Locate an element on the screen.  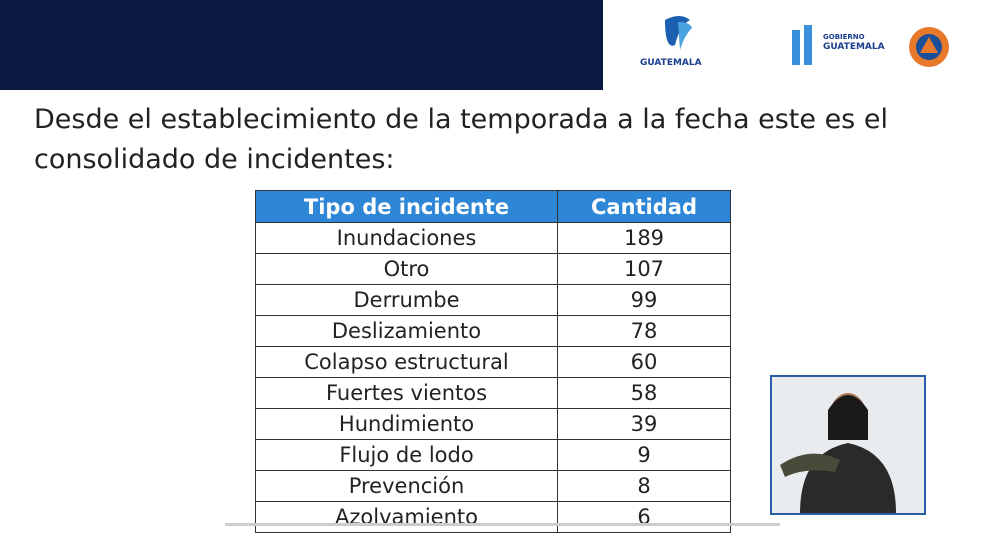
type-cell: Derrumbe is located at coordinates (406, 300).